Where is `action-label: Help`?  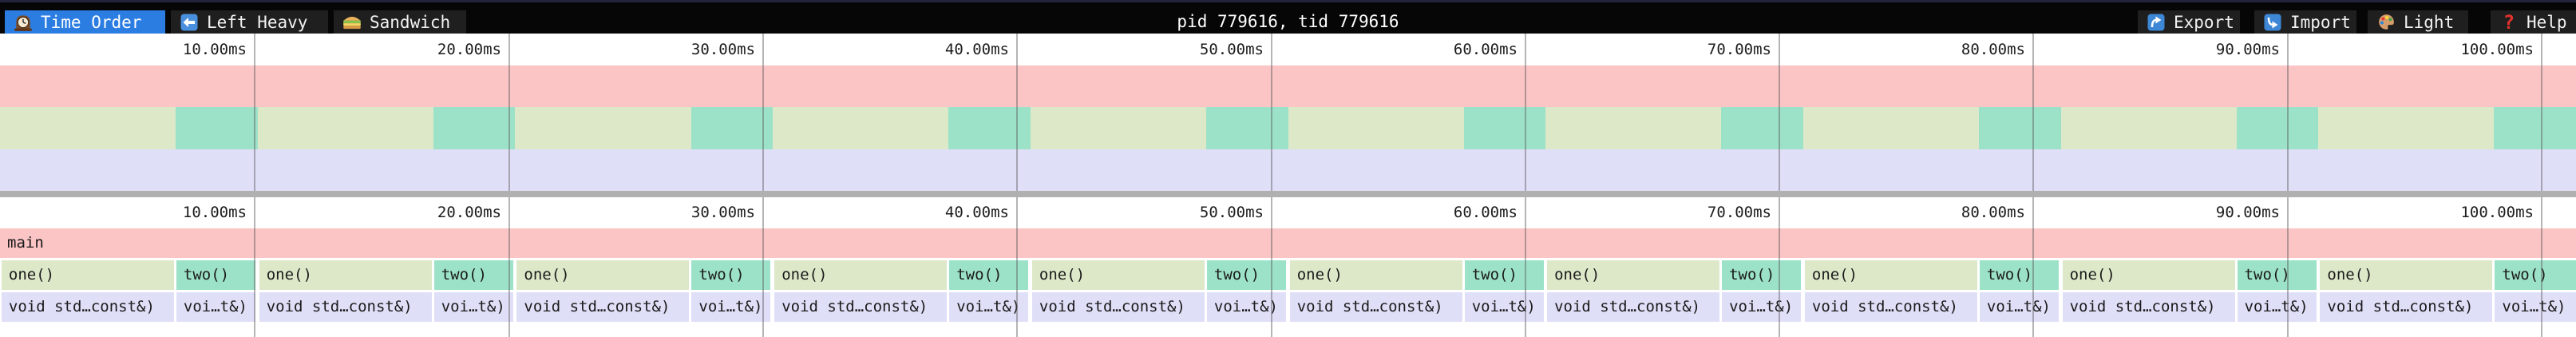
action-label: Help is located at coordinates (2547, 22).